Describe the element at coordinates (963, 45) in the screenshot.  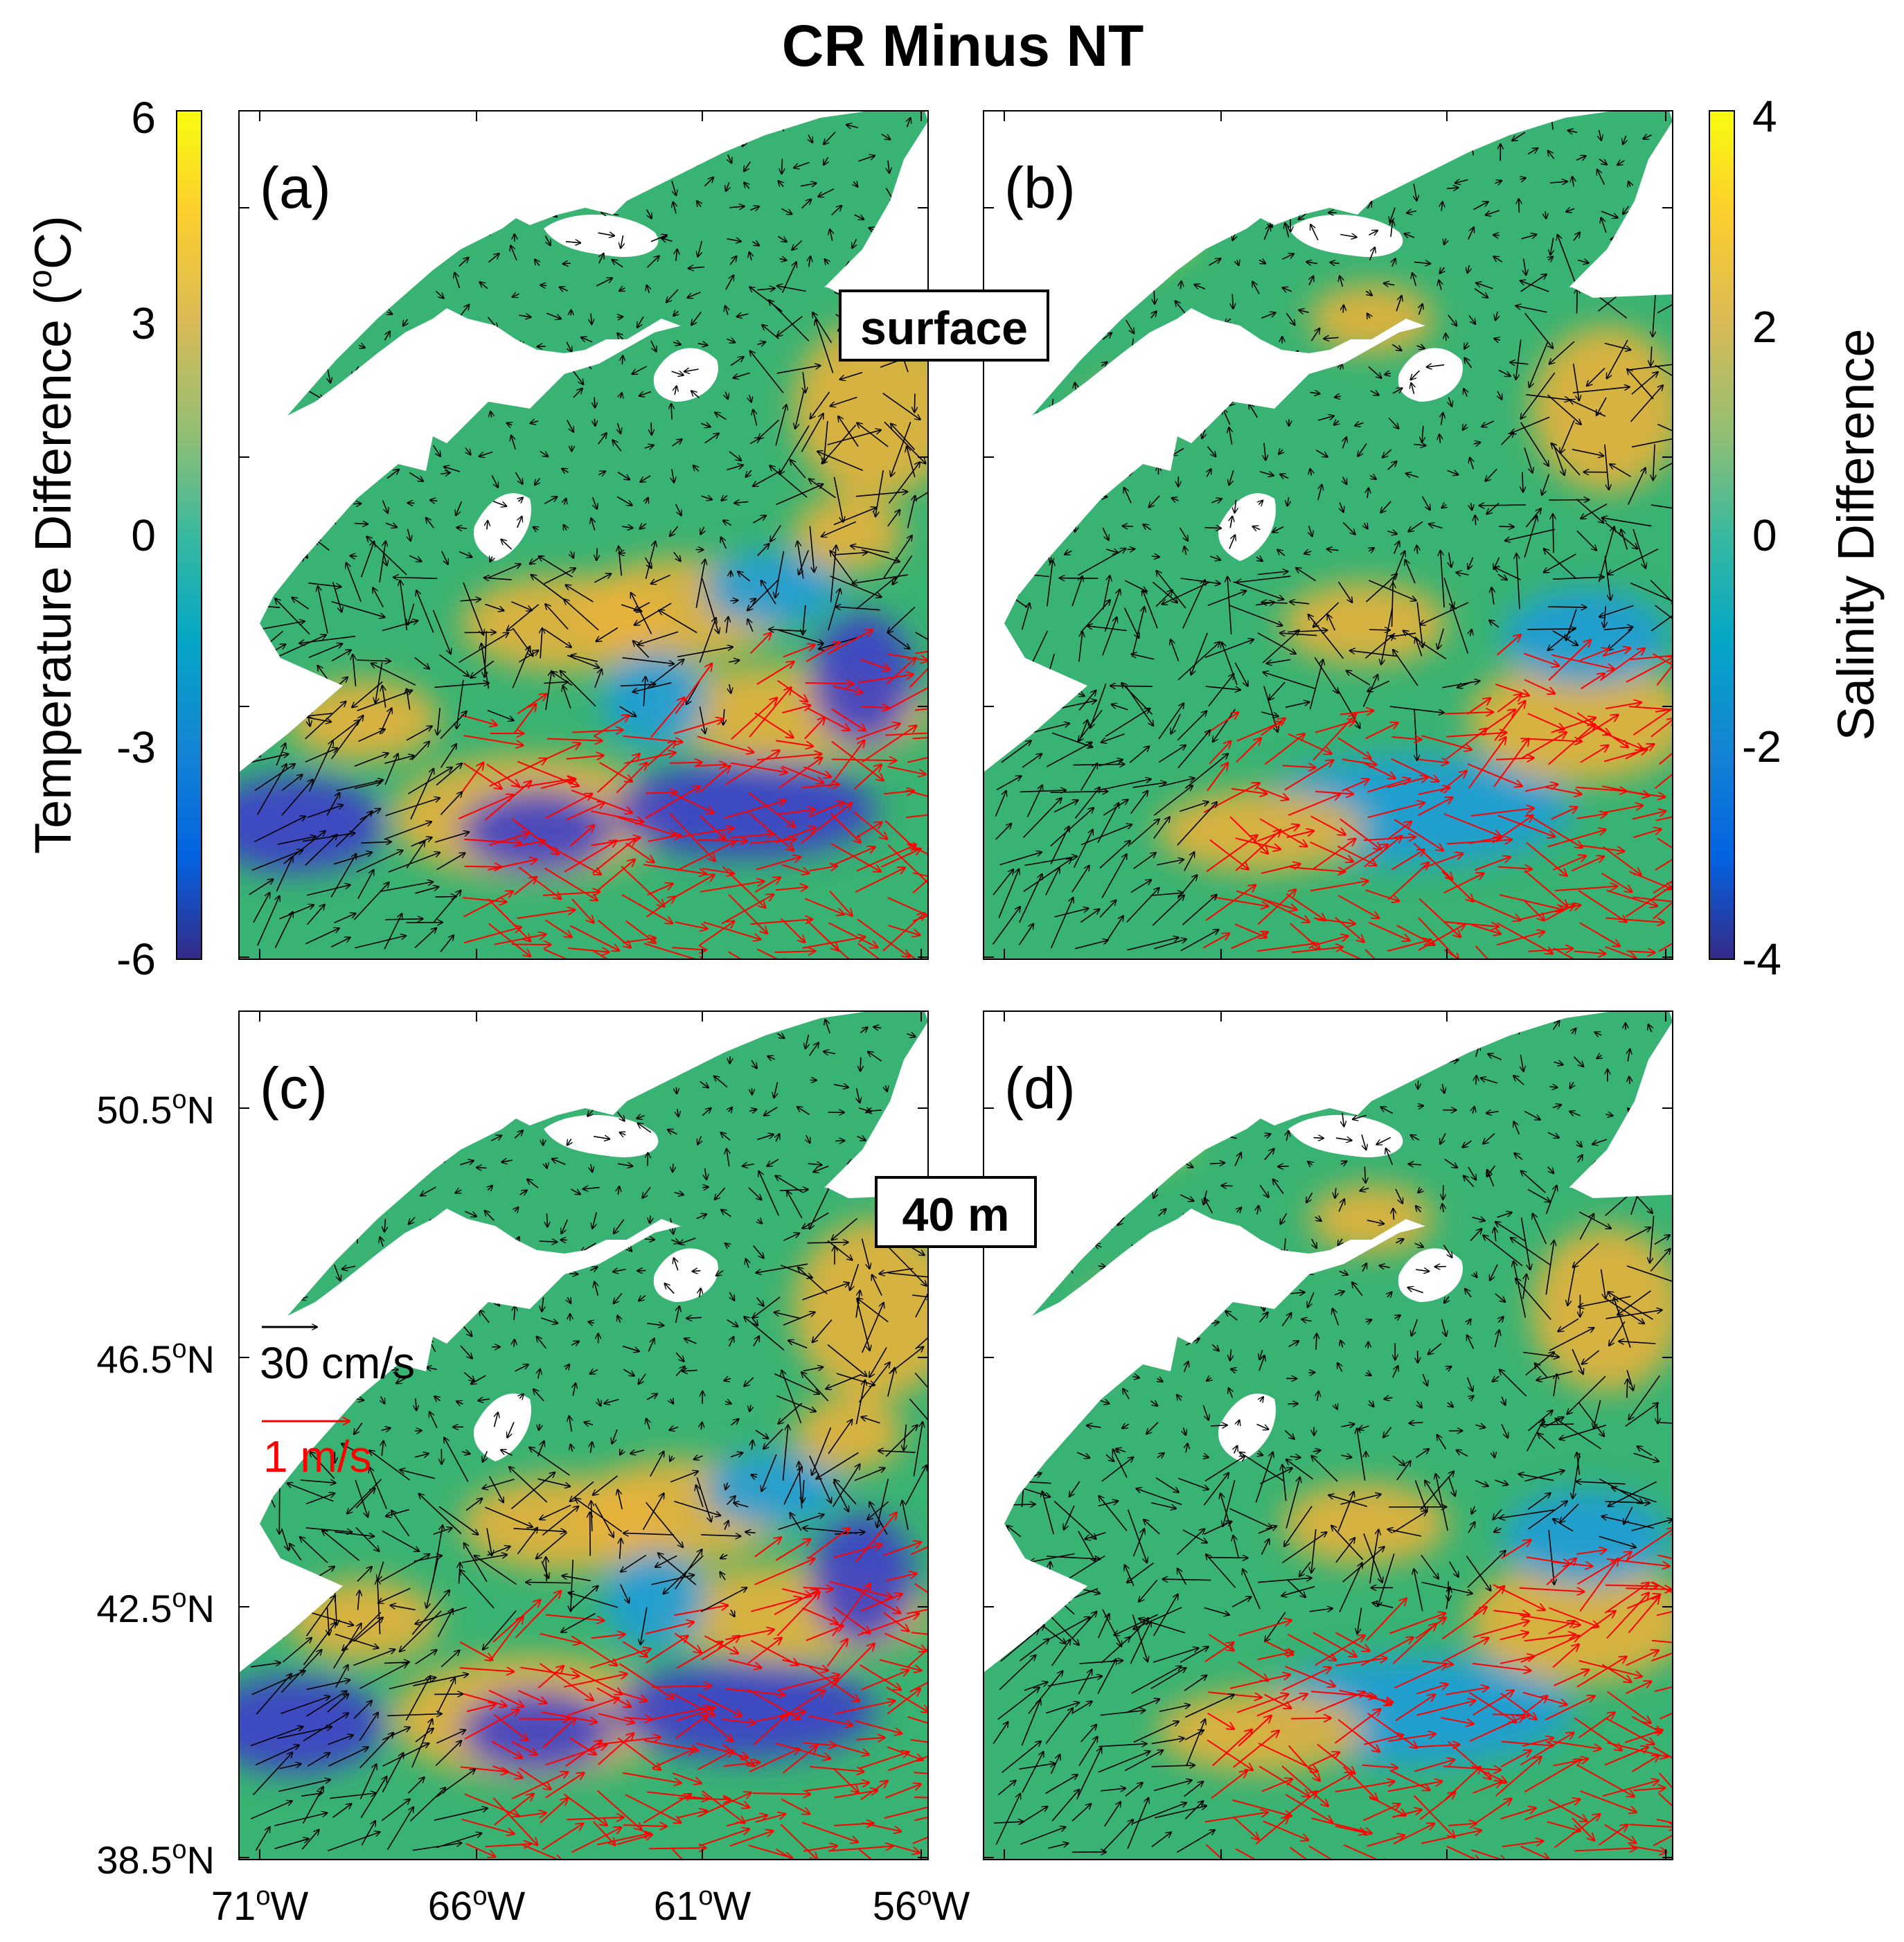
I see `figure-title: CR Minus NT` at that location.